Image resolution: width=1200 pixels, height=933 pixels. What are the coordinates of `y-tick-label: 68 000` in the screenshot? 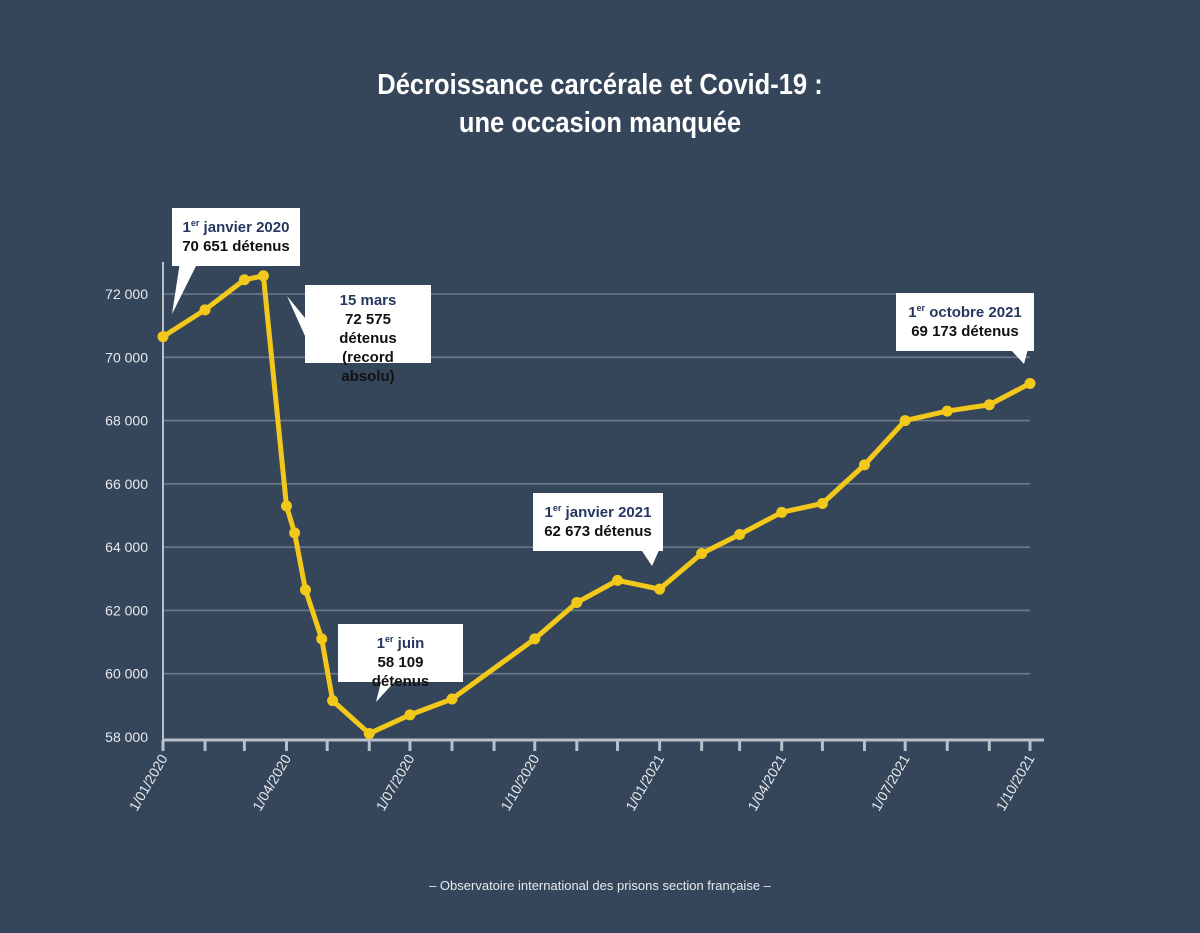 It's located at (126, 421).